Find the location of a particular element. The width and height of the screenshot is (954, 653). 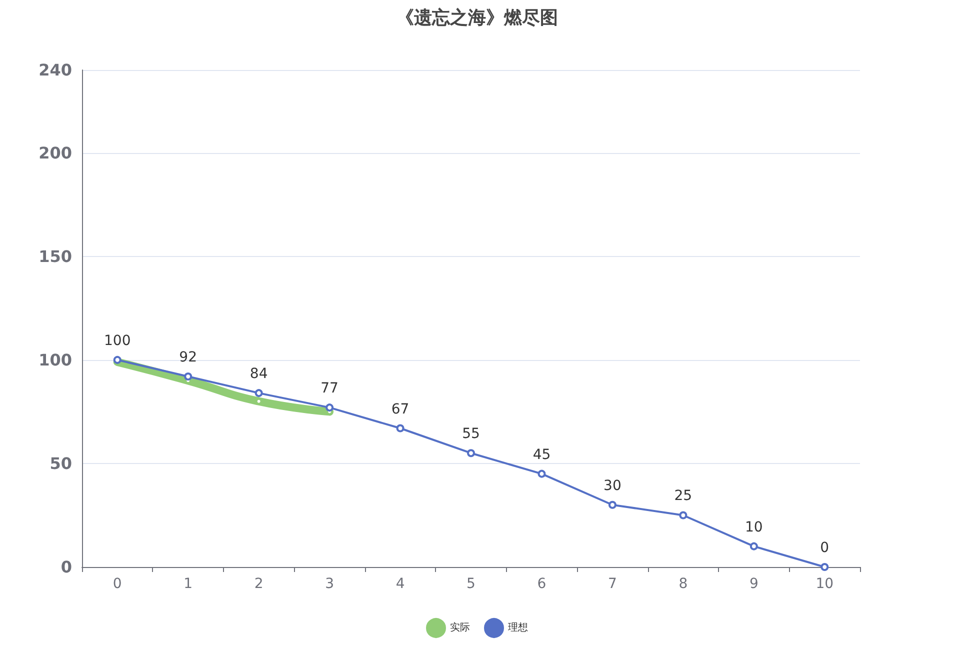

data-label: 10 is located at coordinates (753, 527).